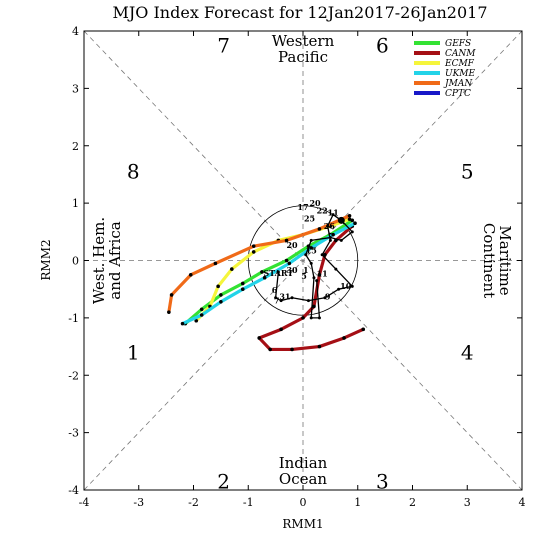 This screenshot has width=547, height=547. Describe the element at coordinates (346, 286) in the screenshot. I see `day-label: 10` at that location.